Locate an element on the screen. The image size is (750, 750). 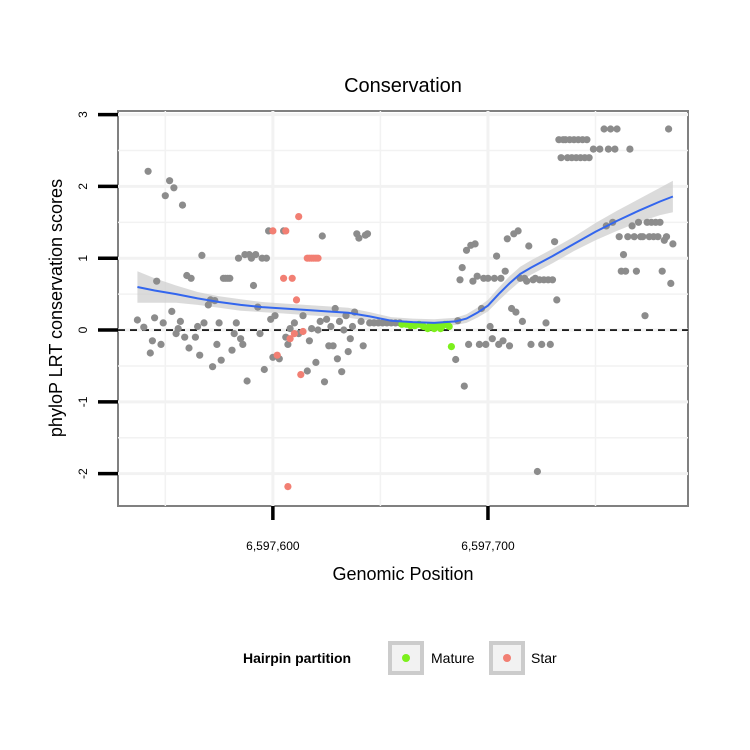
confidence-band-layer is located at coordinates (405, 253).